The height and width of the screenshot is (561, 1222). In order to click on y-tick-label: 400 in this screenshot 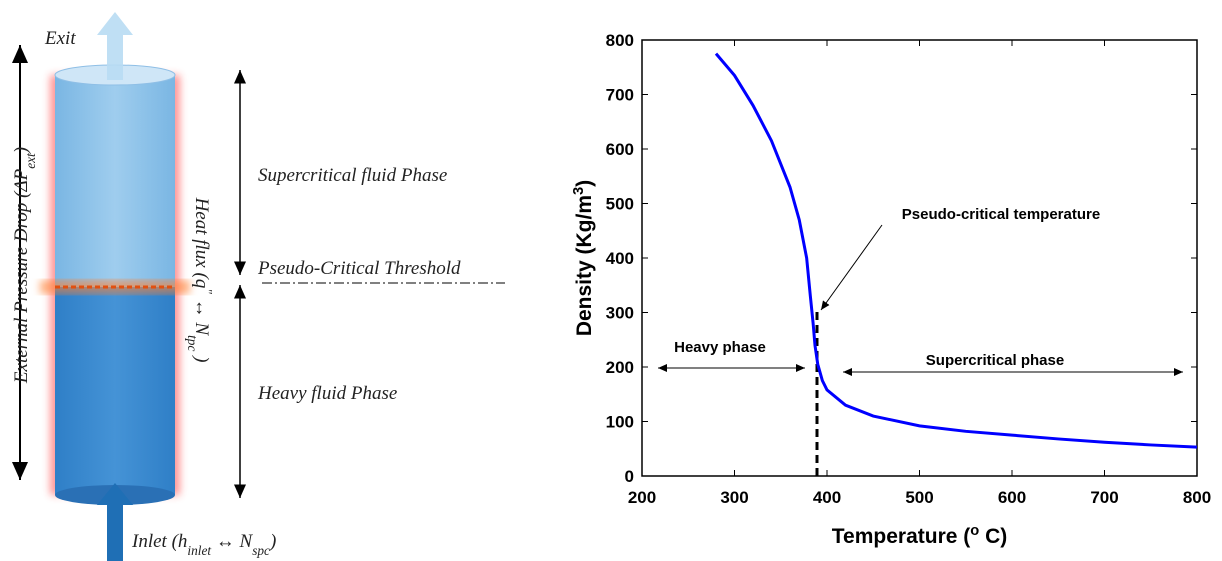, I will do `click(620, 258)`.